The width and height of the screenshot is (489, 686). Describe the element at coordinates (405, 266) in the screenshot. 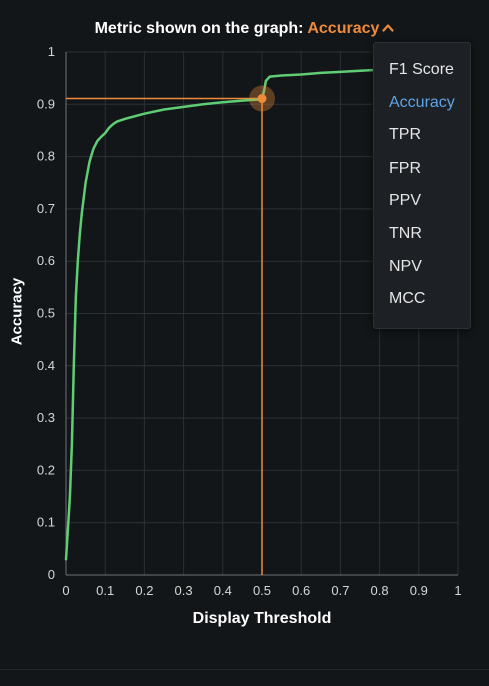

I see `dropdown-option-npv: NPV` at that location.